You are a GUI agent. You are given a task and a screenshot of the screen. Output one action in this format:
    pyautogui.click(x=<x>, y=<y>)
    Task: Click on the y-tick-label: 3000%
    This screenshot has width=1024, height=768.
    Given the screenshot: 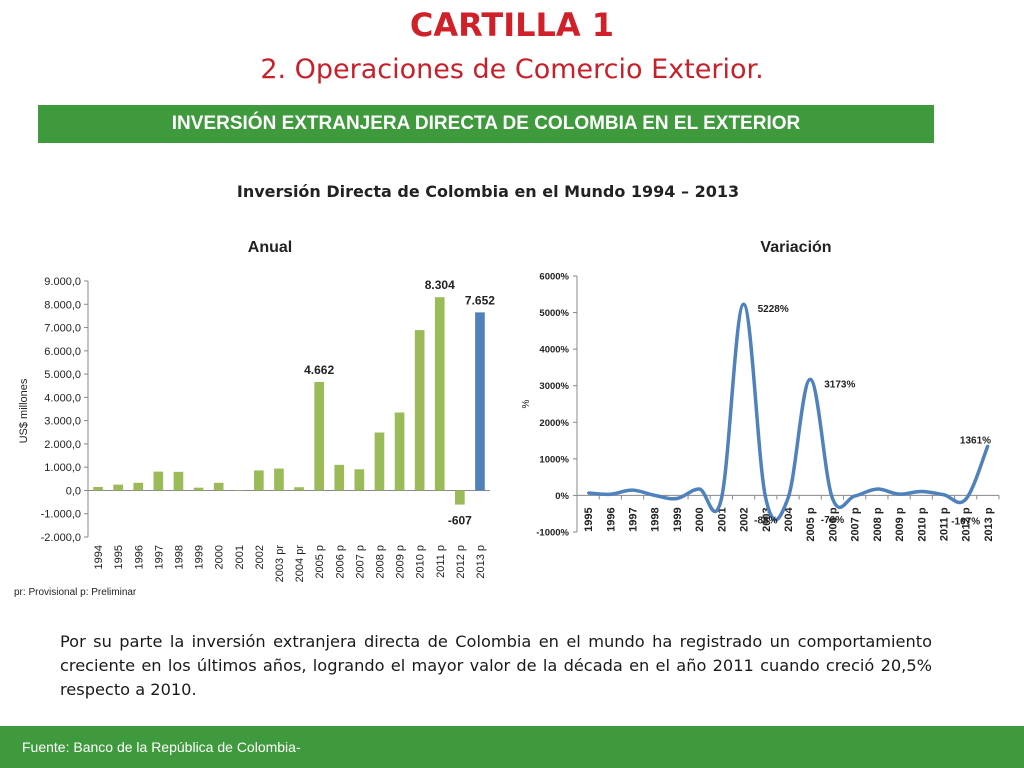 What is the action you would take?
    pyautogui.click(x=554, y=386)
    